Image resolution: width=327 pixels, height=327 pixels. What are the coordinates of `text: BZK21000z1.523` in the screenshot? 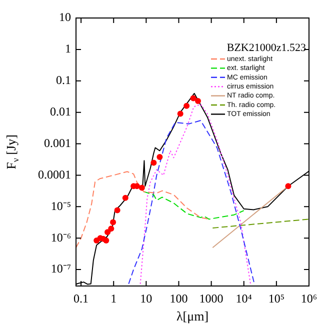 It's located at (266, 48).